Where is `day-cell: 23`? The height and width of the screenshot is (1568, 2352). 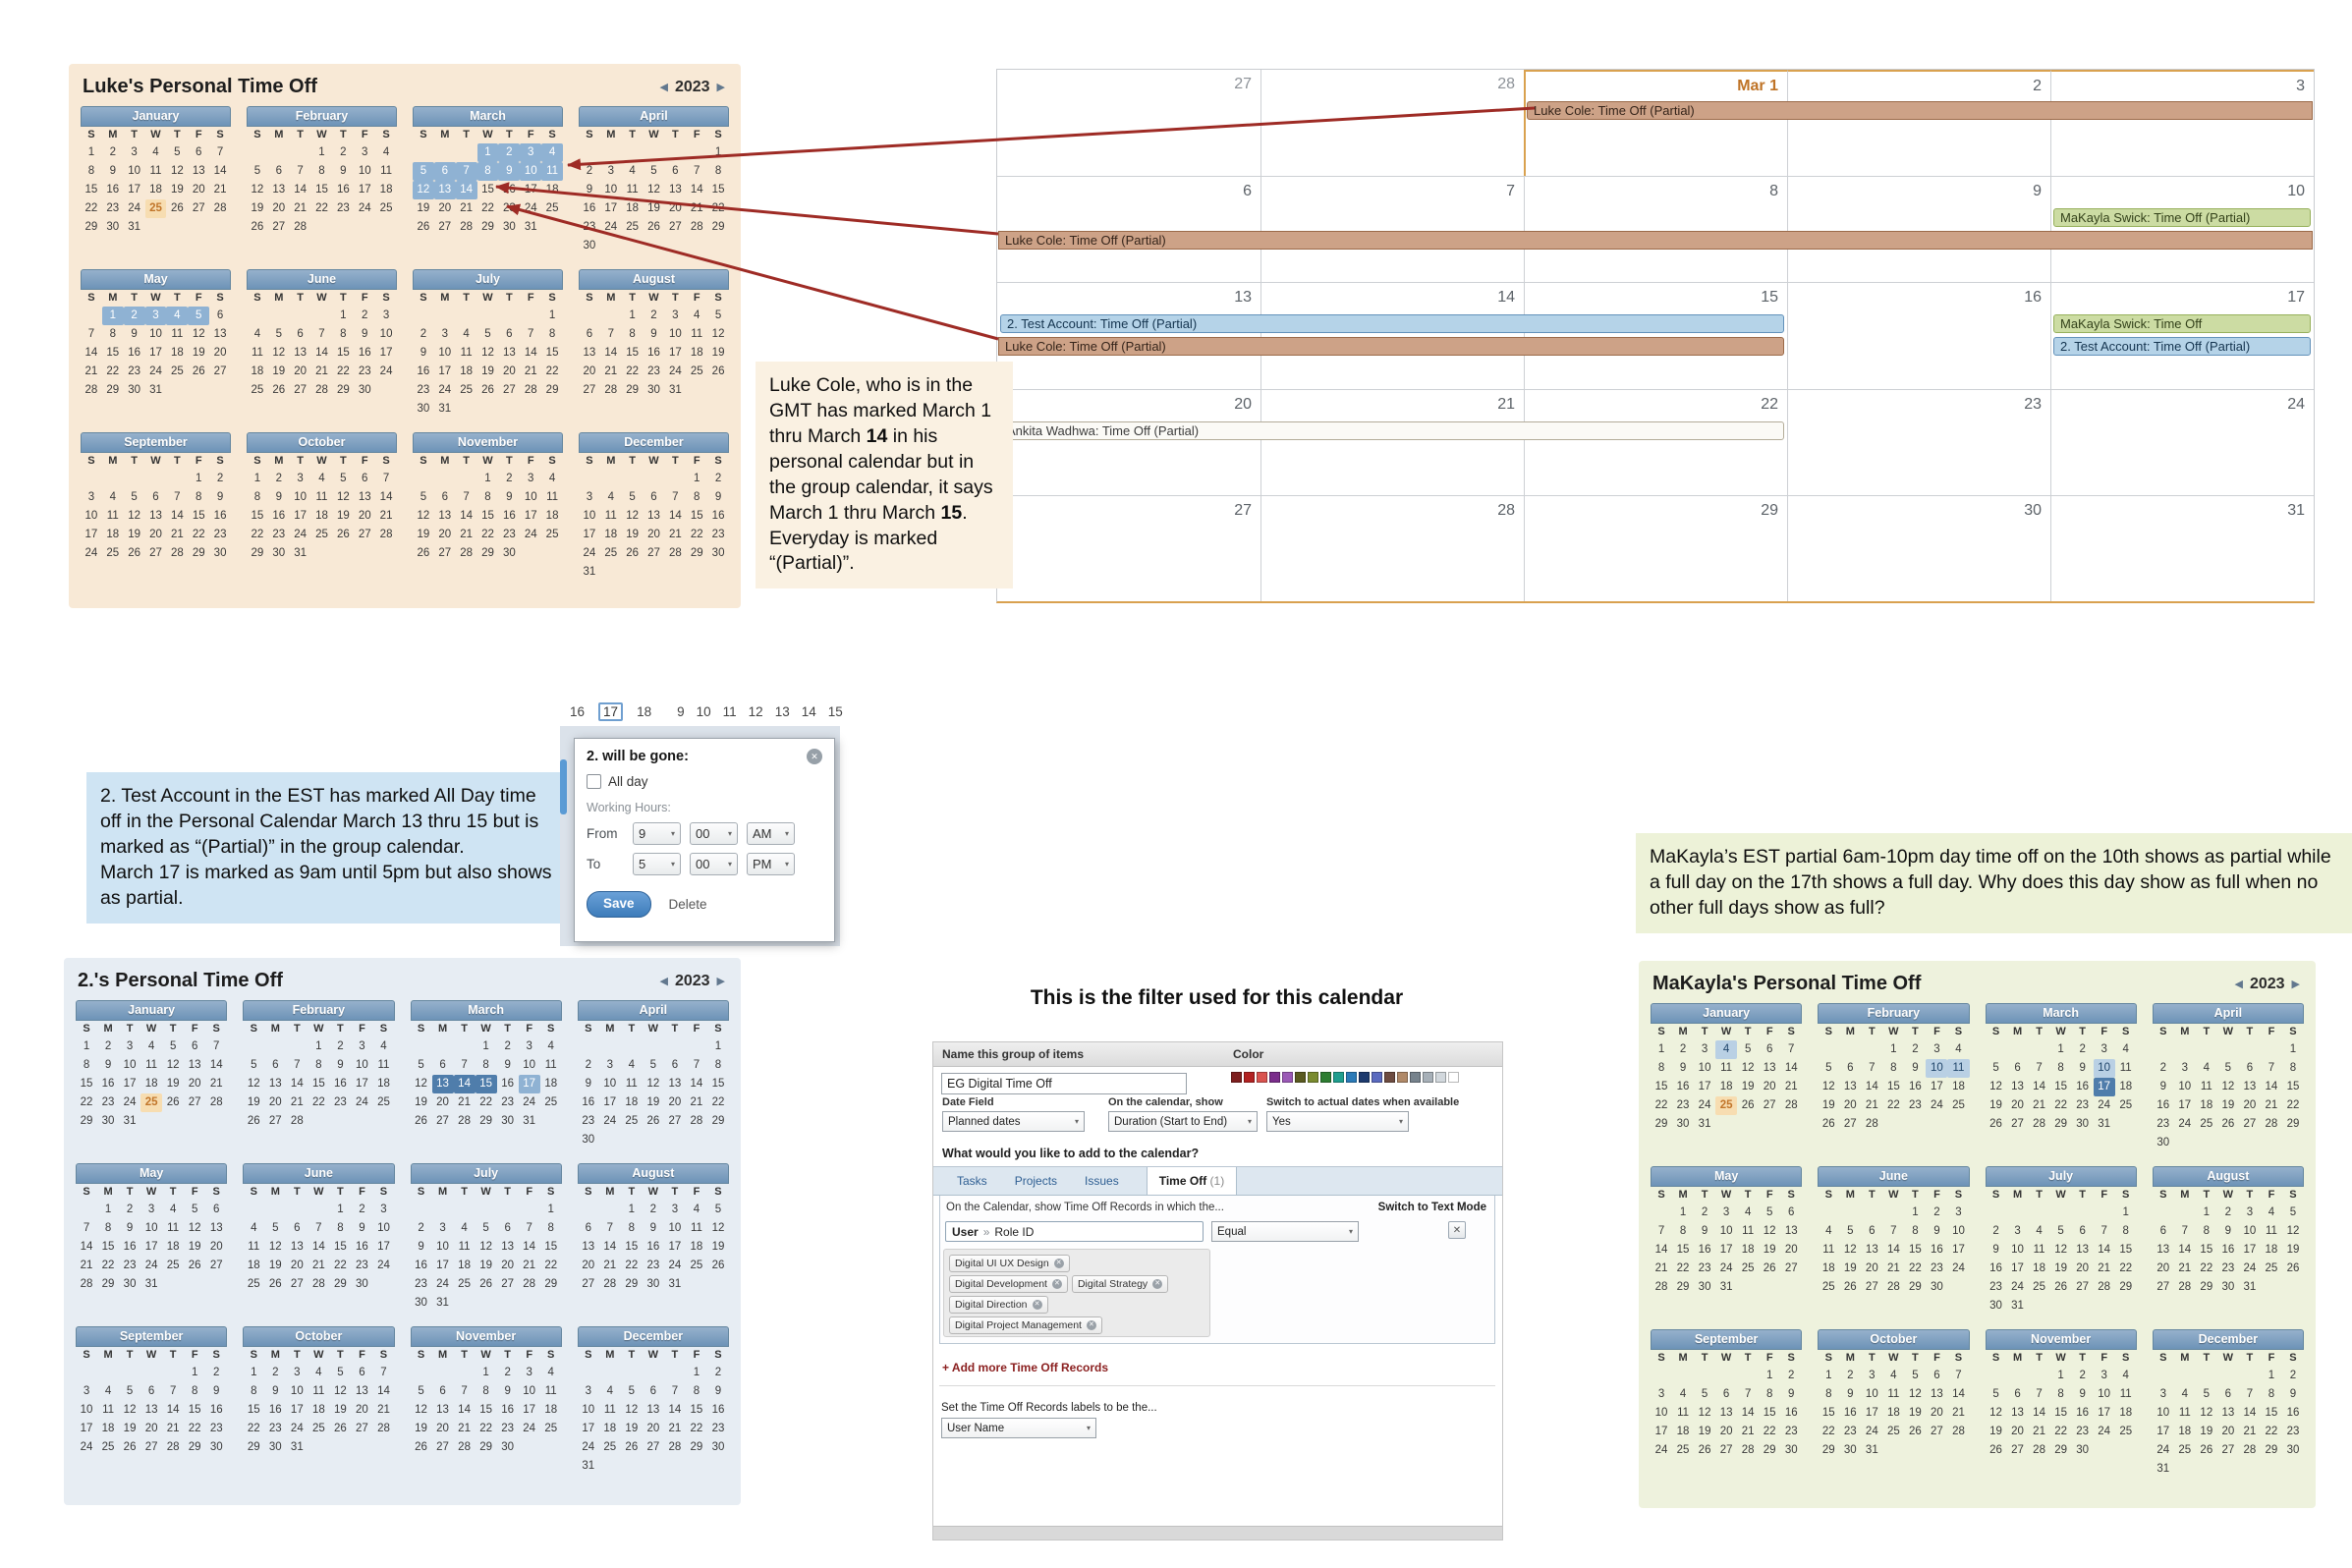 day-cell: 23 is located at coordinates (1850, 1431).